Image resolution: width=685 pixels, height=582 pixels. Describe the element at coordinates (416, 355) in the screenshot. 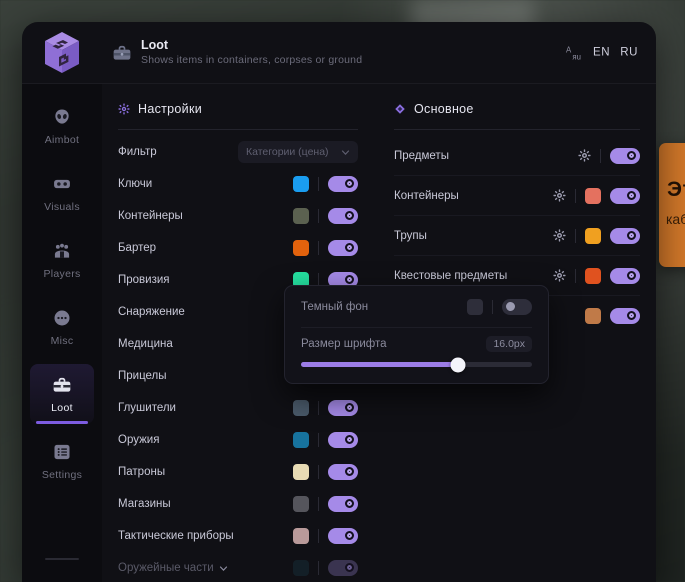

I see `font-size-block: Размер шрифта 16.0px` at that location.